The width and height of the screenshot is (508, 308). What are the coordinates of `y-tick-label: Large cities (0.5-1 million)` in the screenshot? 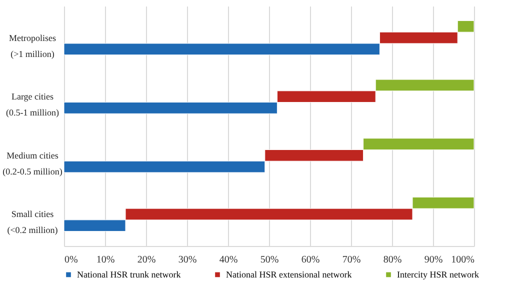 It's located at (32, 105).